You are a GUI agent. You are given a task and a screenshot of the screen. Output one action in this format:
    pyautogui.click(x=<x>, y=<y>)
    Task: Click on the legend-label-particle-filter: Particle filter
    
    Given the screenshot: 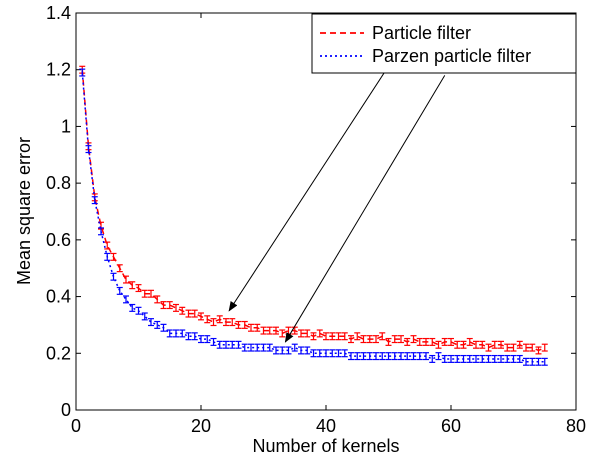 What is the action you would take?
    pyautogui.click(x=421, y=33)
    